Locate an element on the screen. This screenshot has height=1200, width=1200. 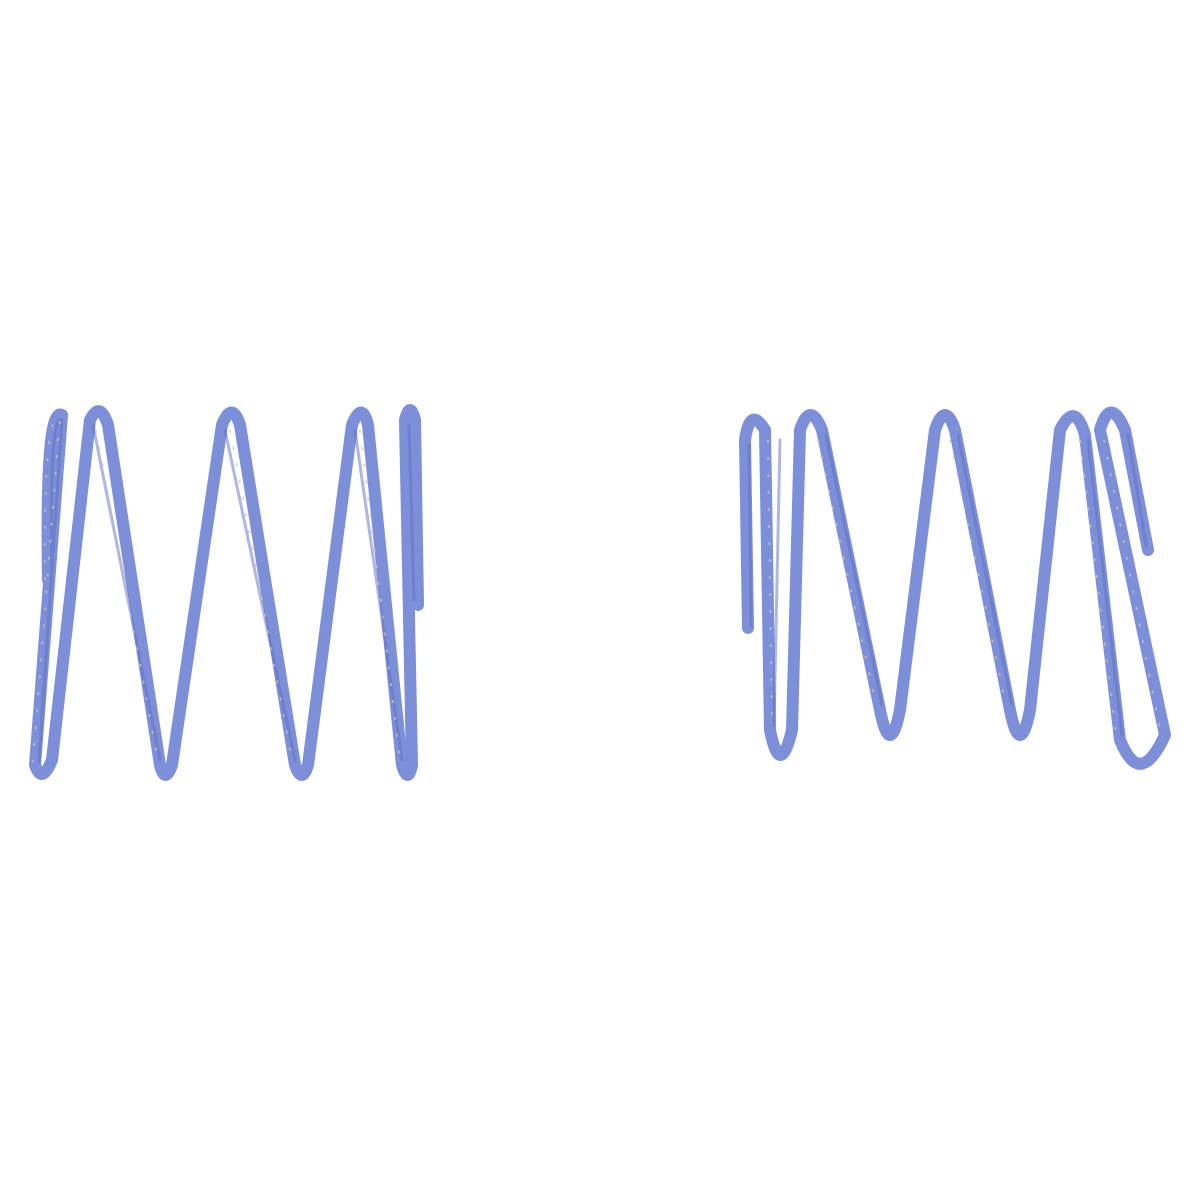
right-spring-wire is located at coordinates (955, 588).